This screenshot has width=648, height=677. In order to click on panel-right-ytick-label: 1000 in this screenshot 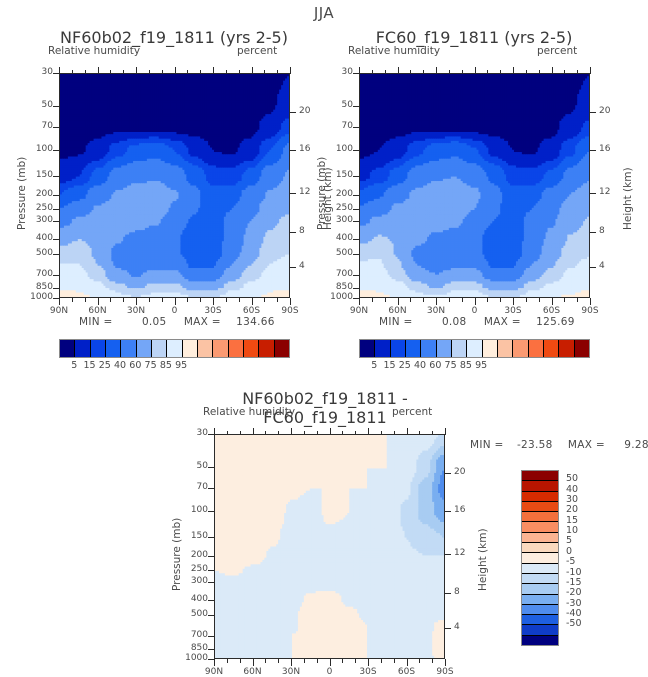, I will do `click(334, 297)`.